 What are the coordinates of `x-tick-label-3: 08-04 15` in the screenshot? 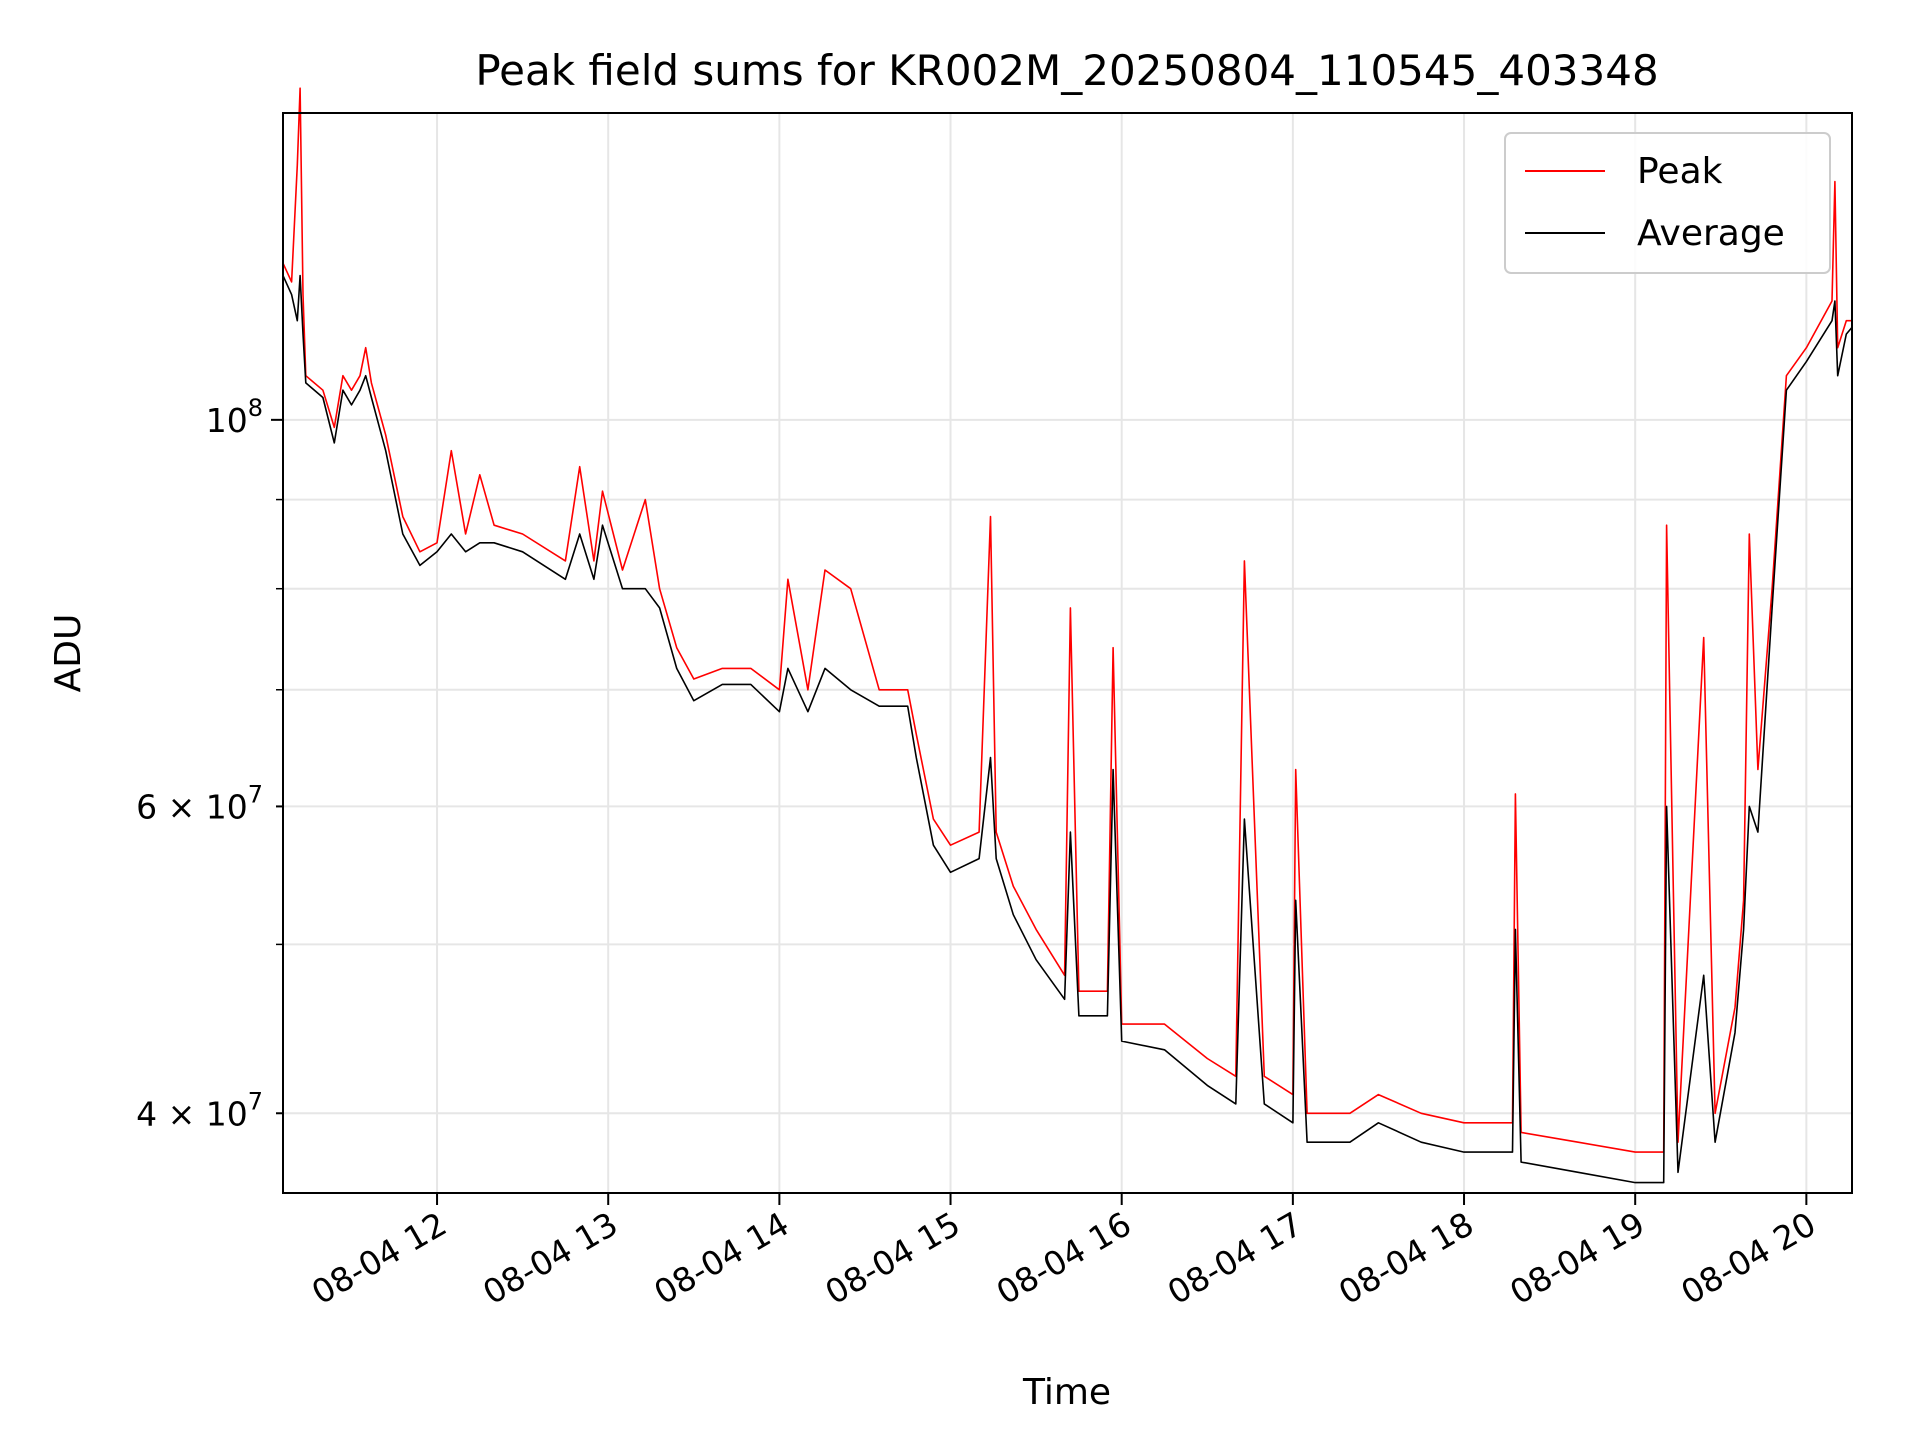 It's located at (893, 1258).